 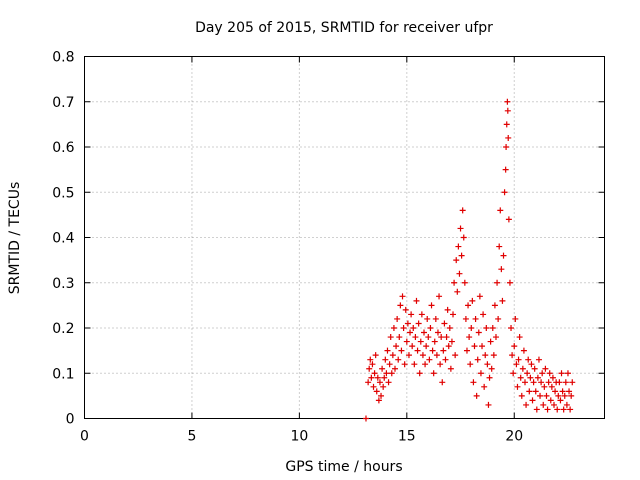 What do you see at coordinates (63, 103) in the screenshot?
I see `y-tick-label: 0.7` at bounding box center [63, 103].